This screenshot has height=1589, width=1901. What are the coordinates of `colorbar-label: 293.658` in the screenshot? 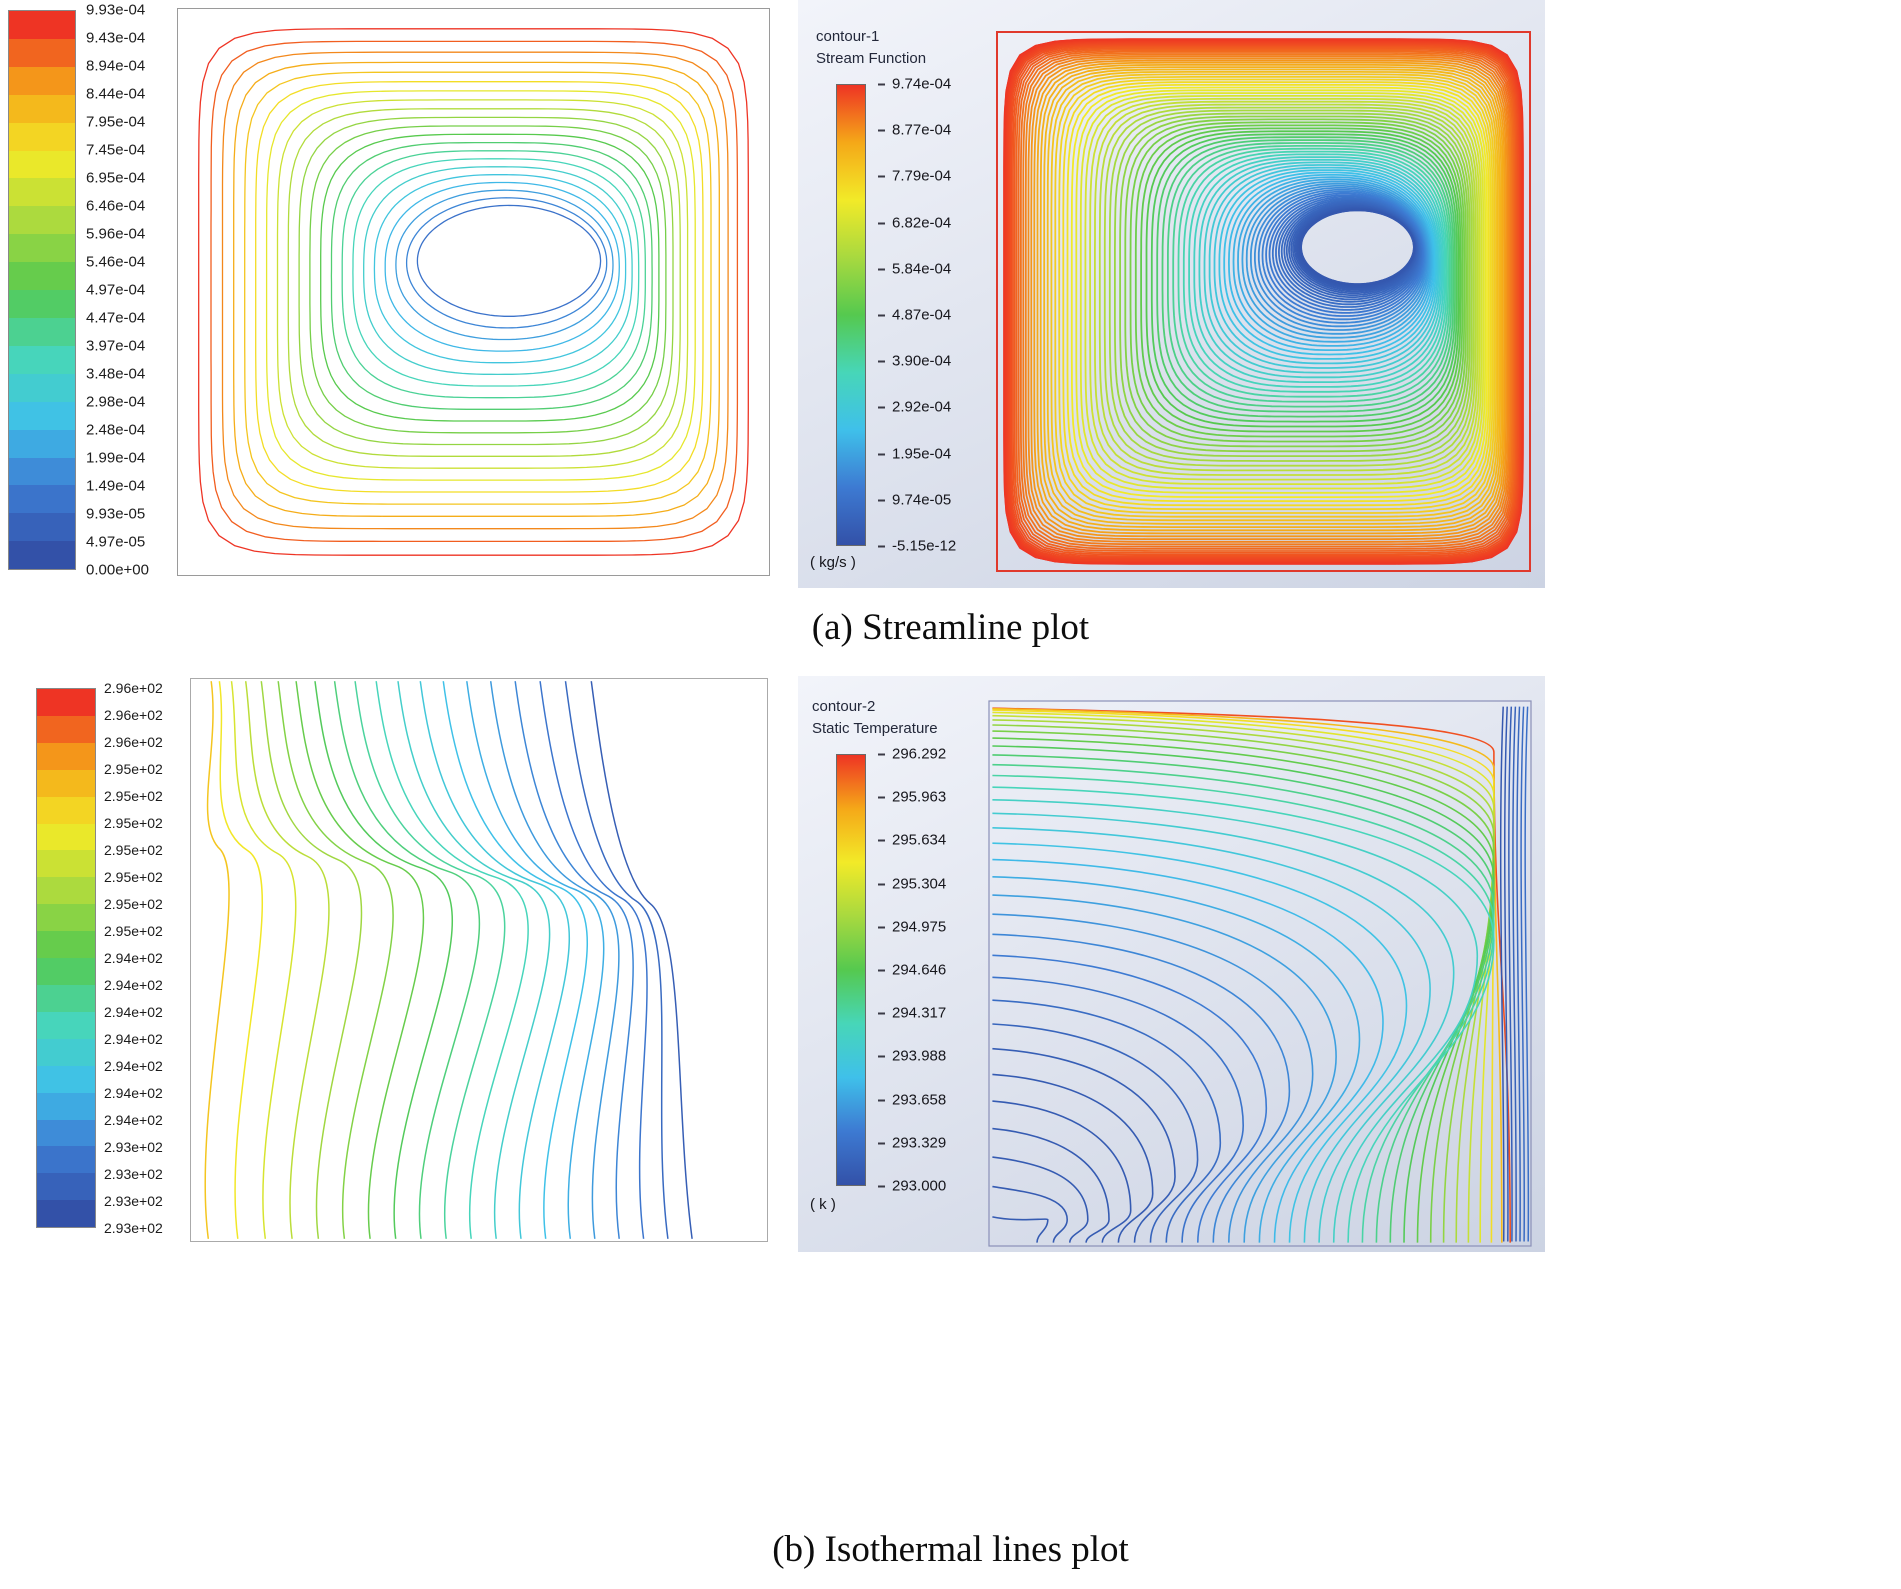 It's located at (912, 1099).